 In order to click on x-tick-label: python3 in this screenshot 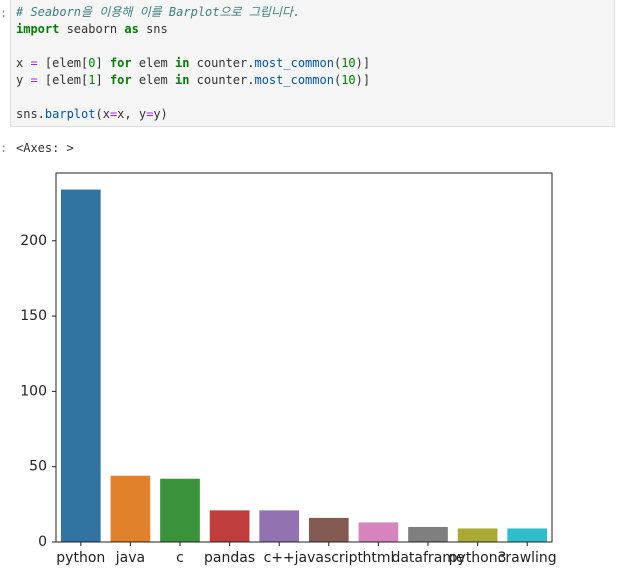, I will do `click(478, 558)`.